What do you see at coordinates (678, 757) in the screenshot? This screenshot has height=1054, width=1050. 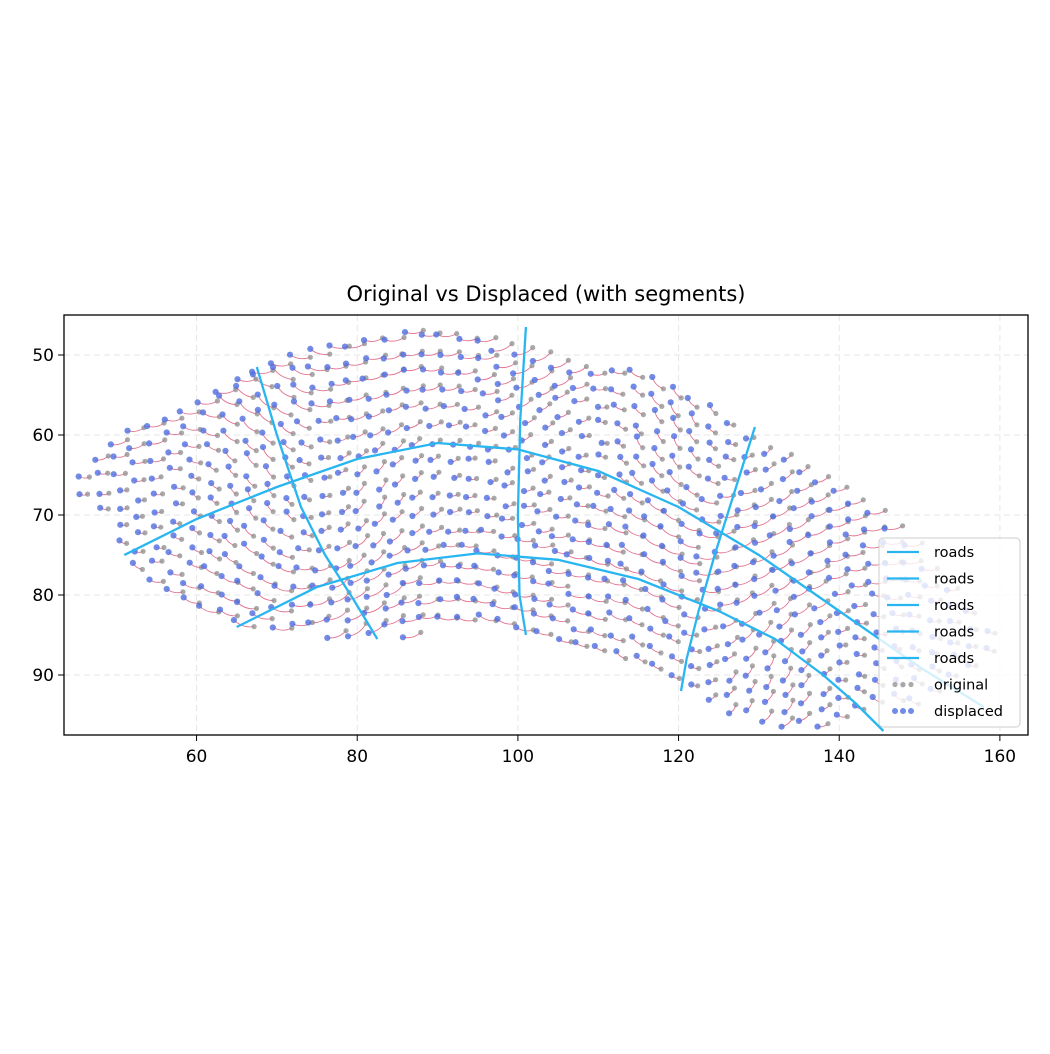 I see `x-tick-label: 120` at bounding box center [678, 757].